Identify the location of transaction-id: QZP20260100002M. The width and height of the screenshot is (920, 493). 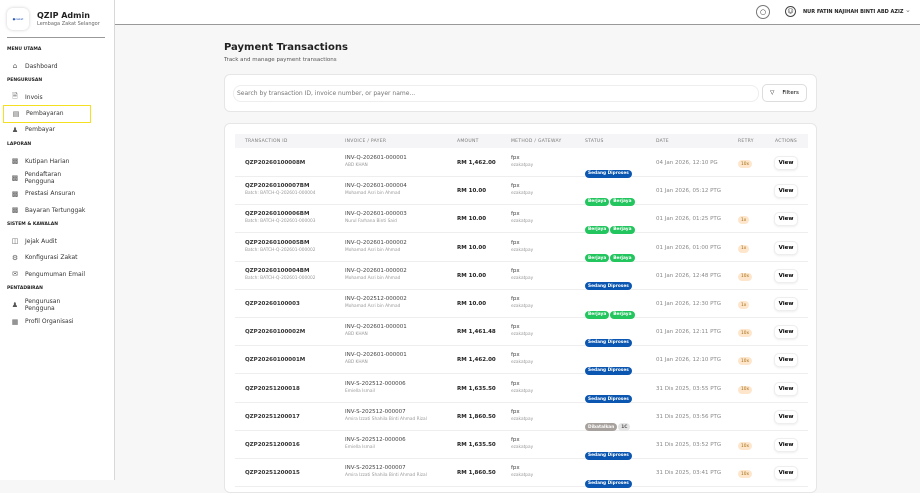
(275, 332).